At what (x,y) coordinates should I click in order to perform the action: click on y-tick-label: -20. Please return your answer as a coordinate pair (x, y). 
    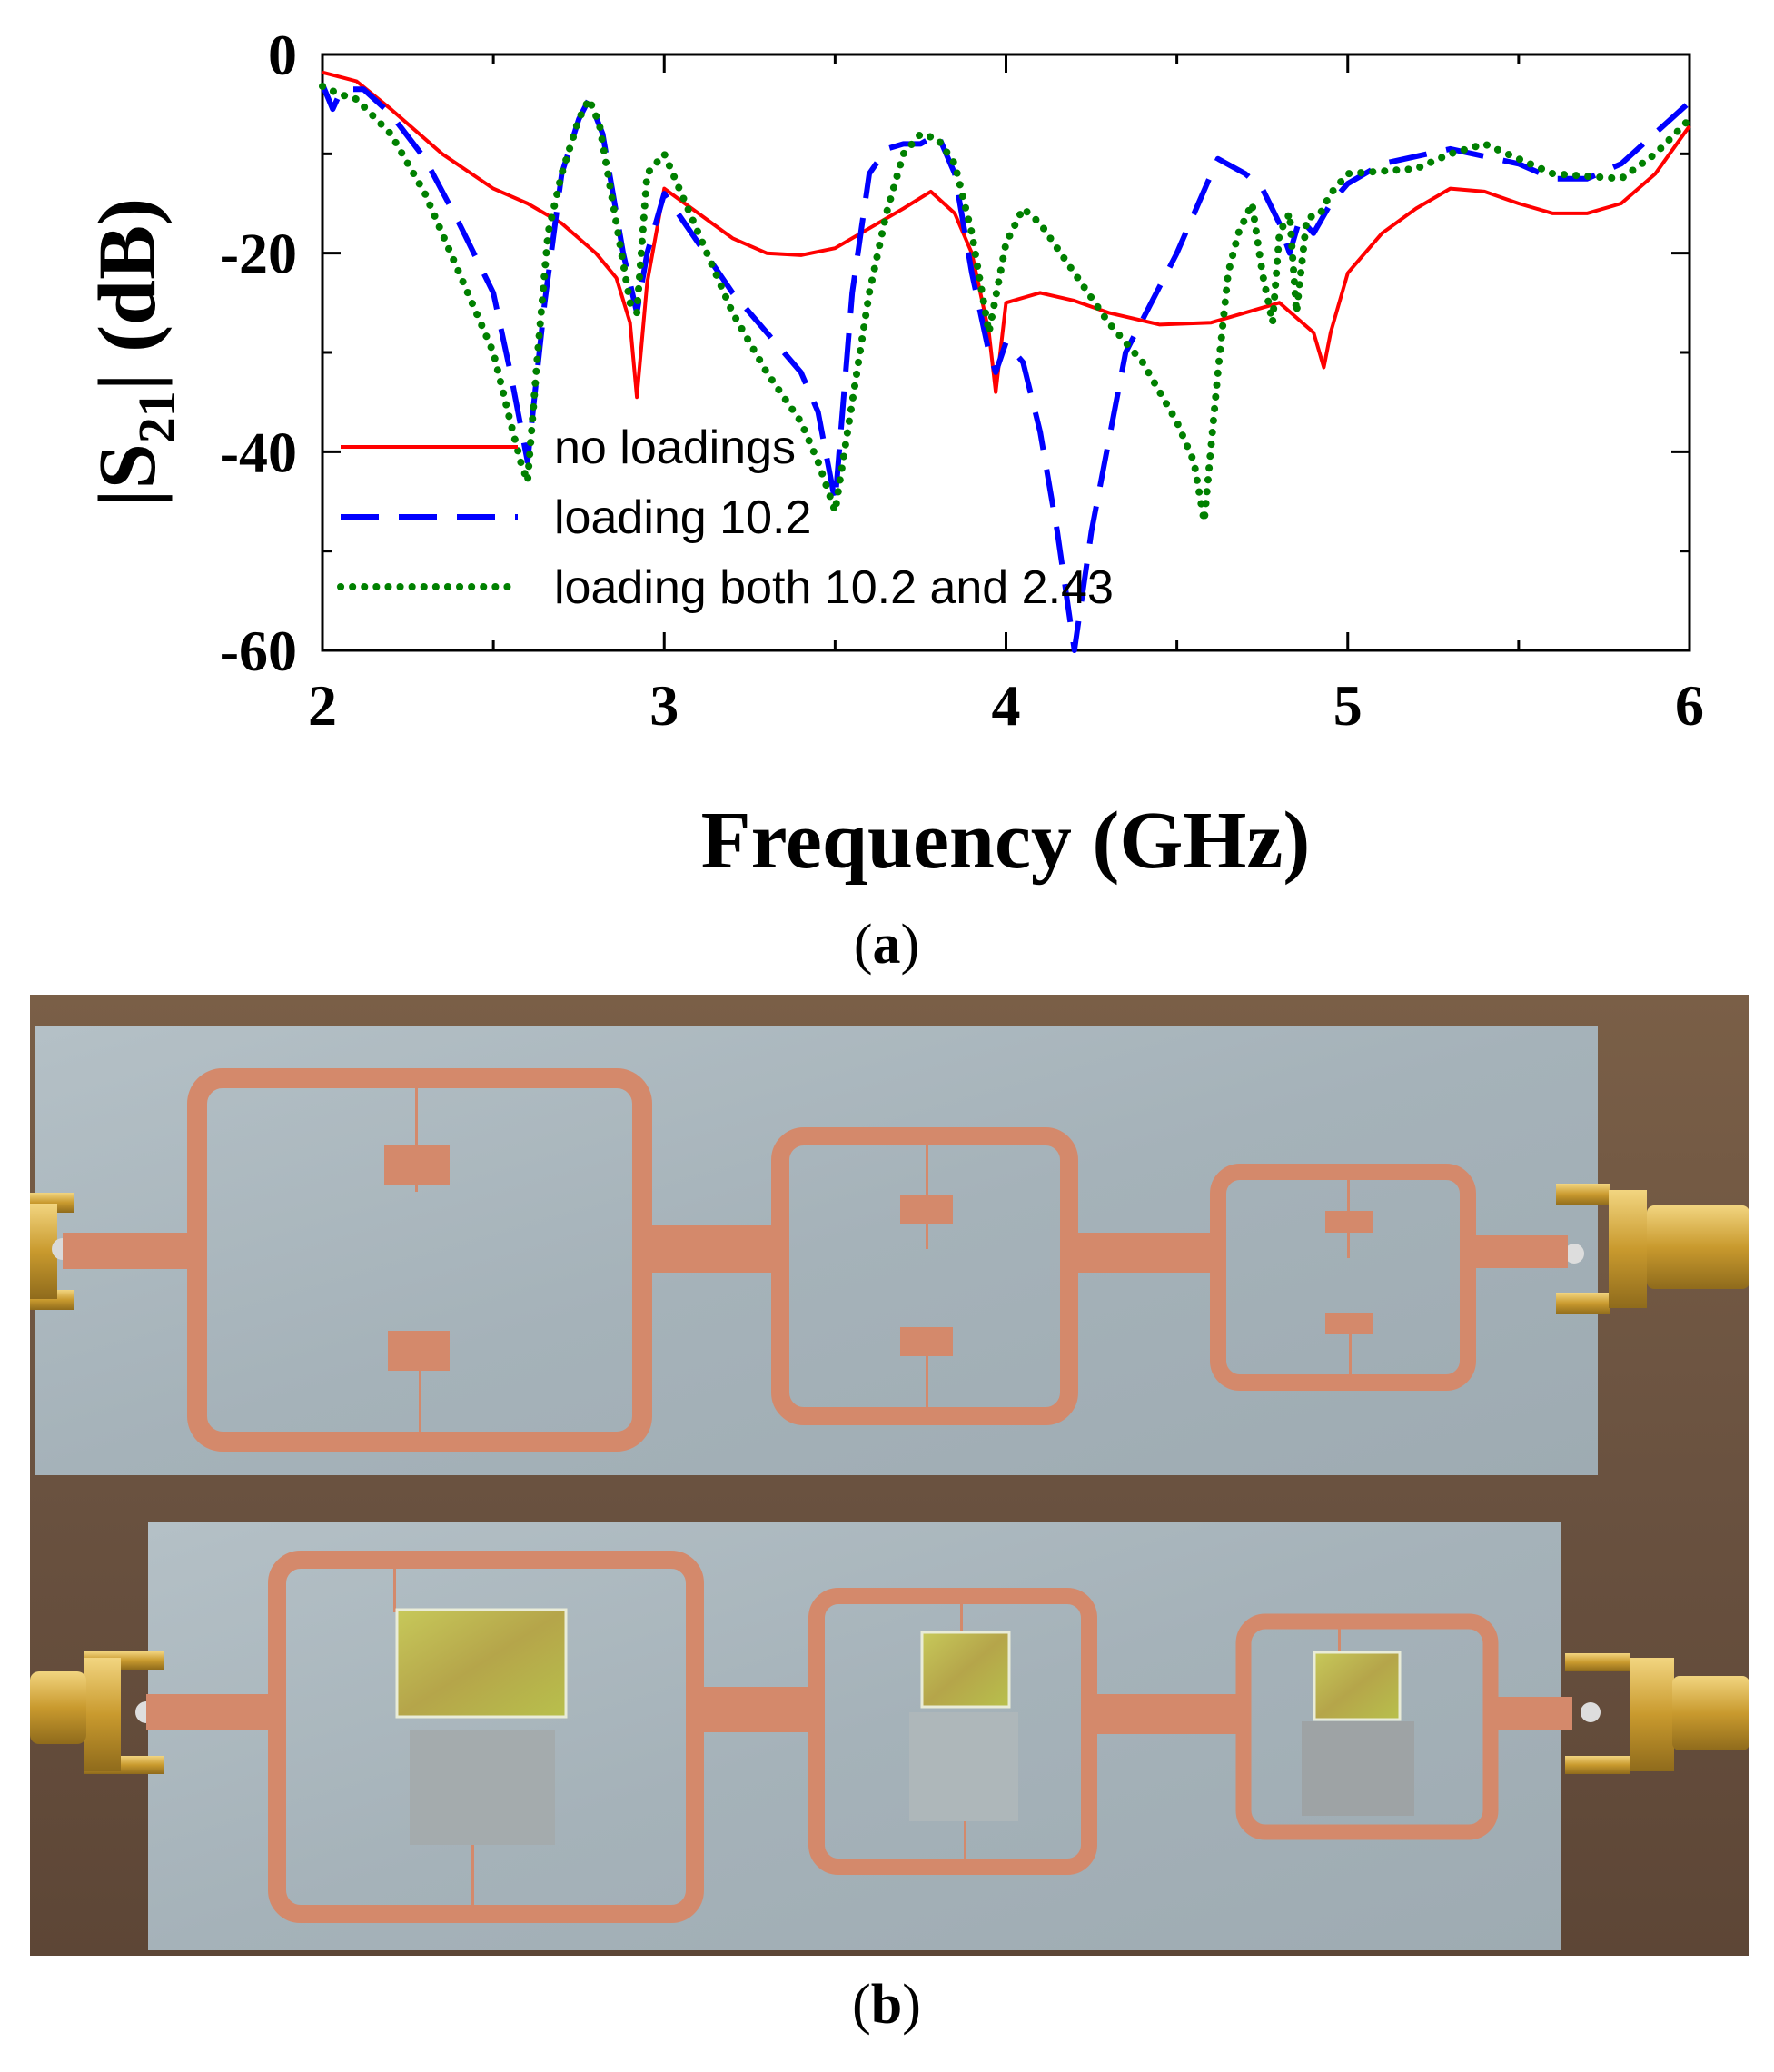
    Looking at the image, I should click on (258, 254).